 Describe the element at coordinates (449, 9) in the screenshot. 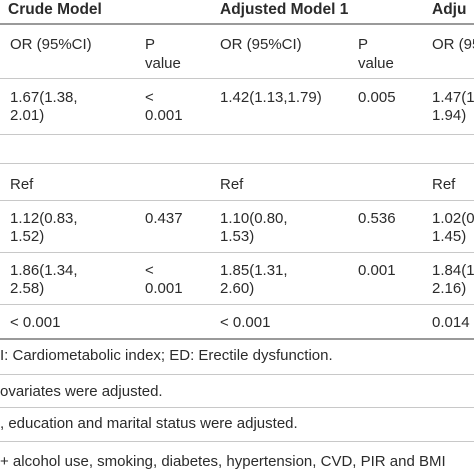

I see `header-adjusted-model-2: Adju` at that location.